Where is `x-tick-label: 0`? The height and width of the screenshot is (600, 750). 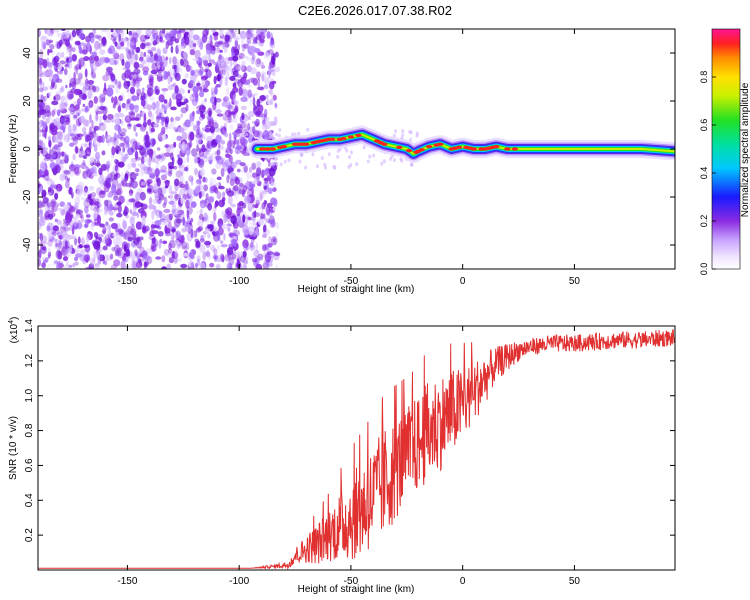 x-tick-label: 0 is located at coordinates (463, 581).